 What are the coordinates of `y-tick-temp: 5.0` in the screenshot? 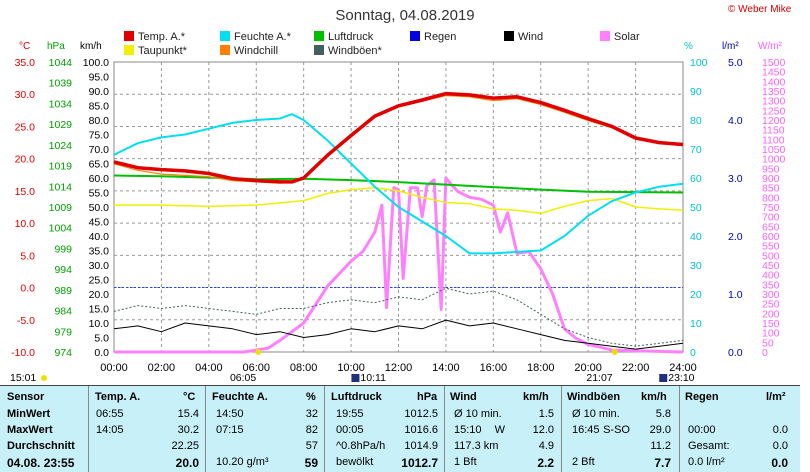 It's located at (27, 256).